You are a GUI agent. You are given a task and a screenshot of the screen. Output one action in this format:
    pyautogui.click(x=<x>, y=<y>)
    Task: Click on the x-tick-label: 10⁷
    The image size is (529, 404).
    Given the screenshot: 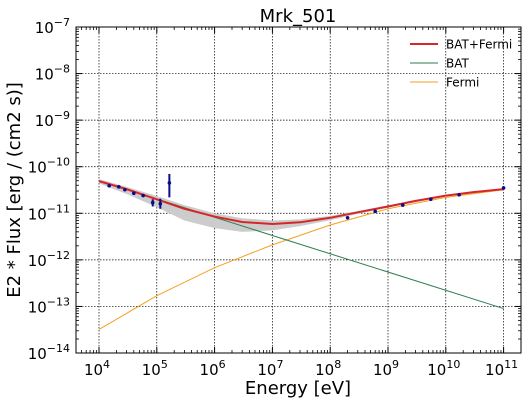 What is the action you would take?
    pyautogui.click(x=270, y=368)
    